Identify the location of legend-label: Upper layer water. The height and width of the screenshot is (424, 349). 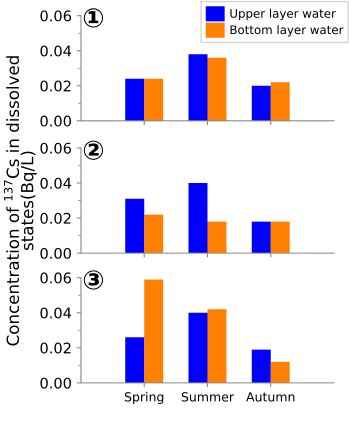
(283, 14).